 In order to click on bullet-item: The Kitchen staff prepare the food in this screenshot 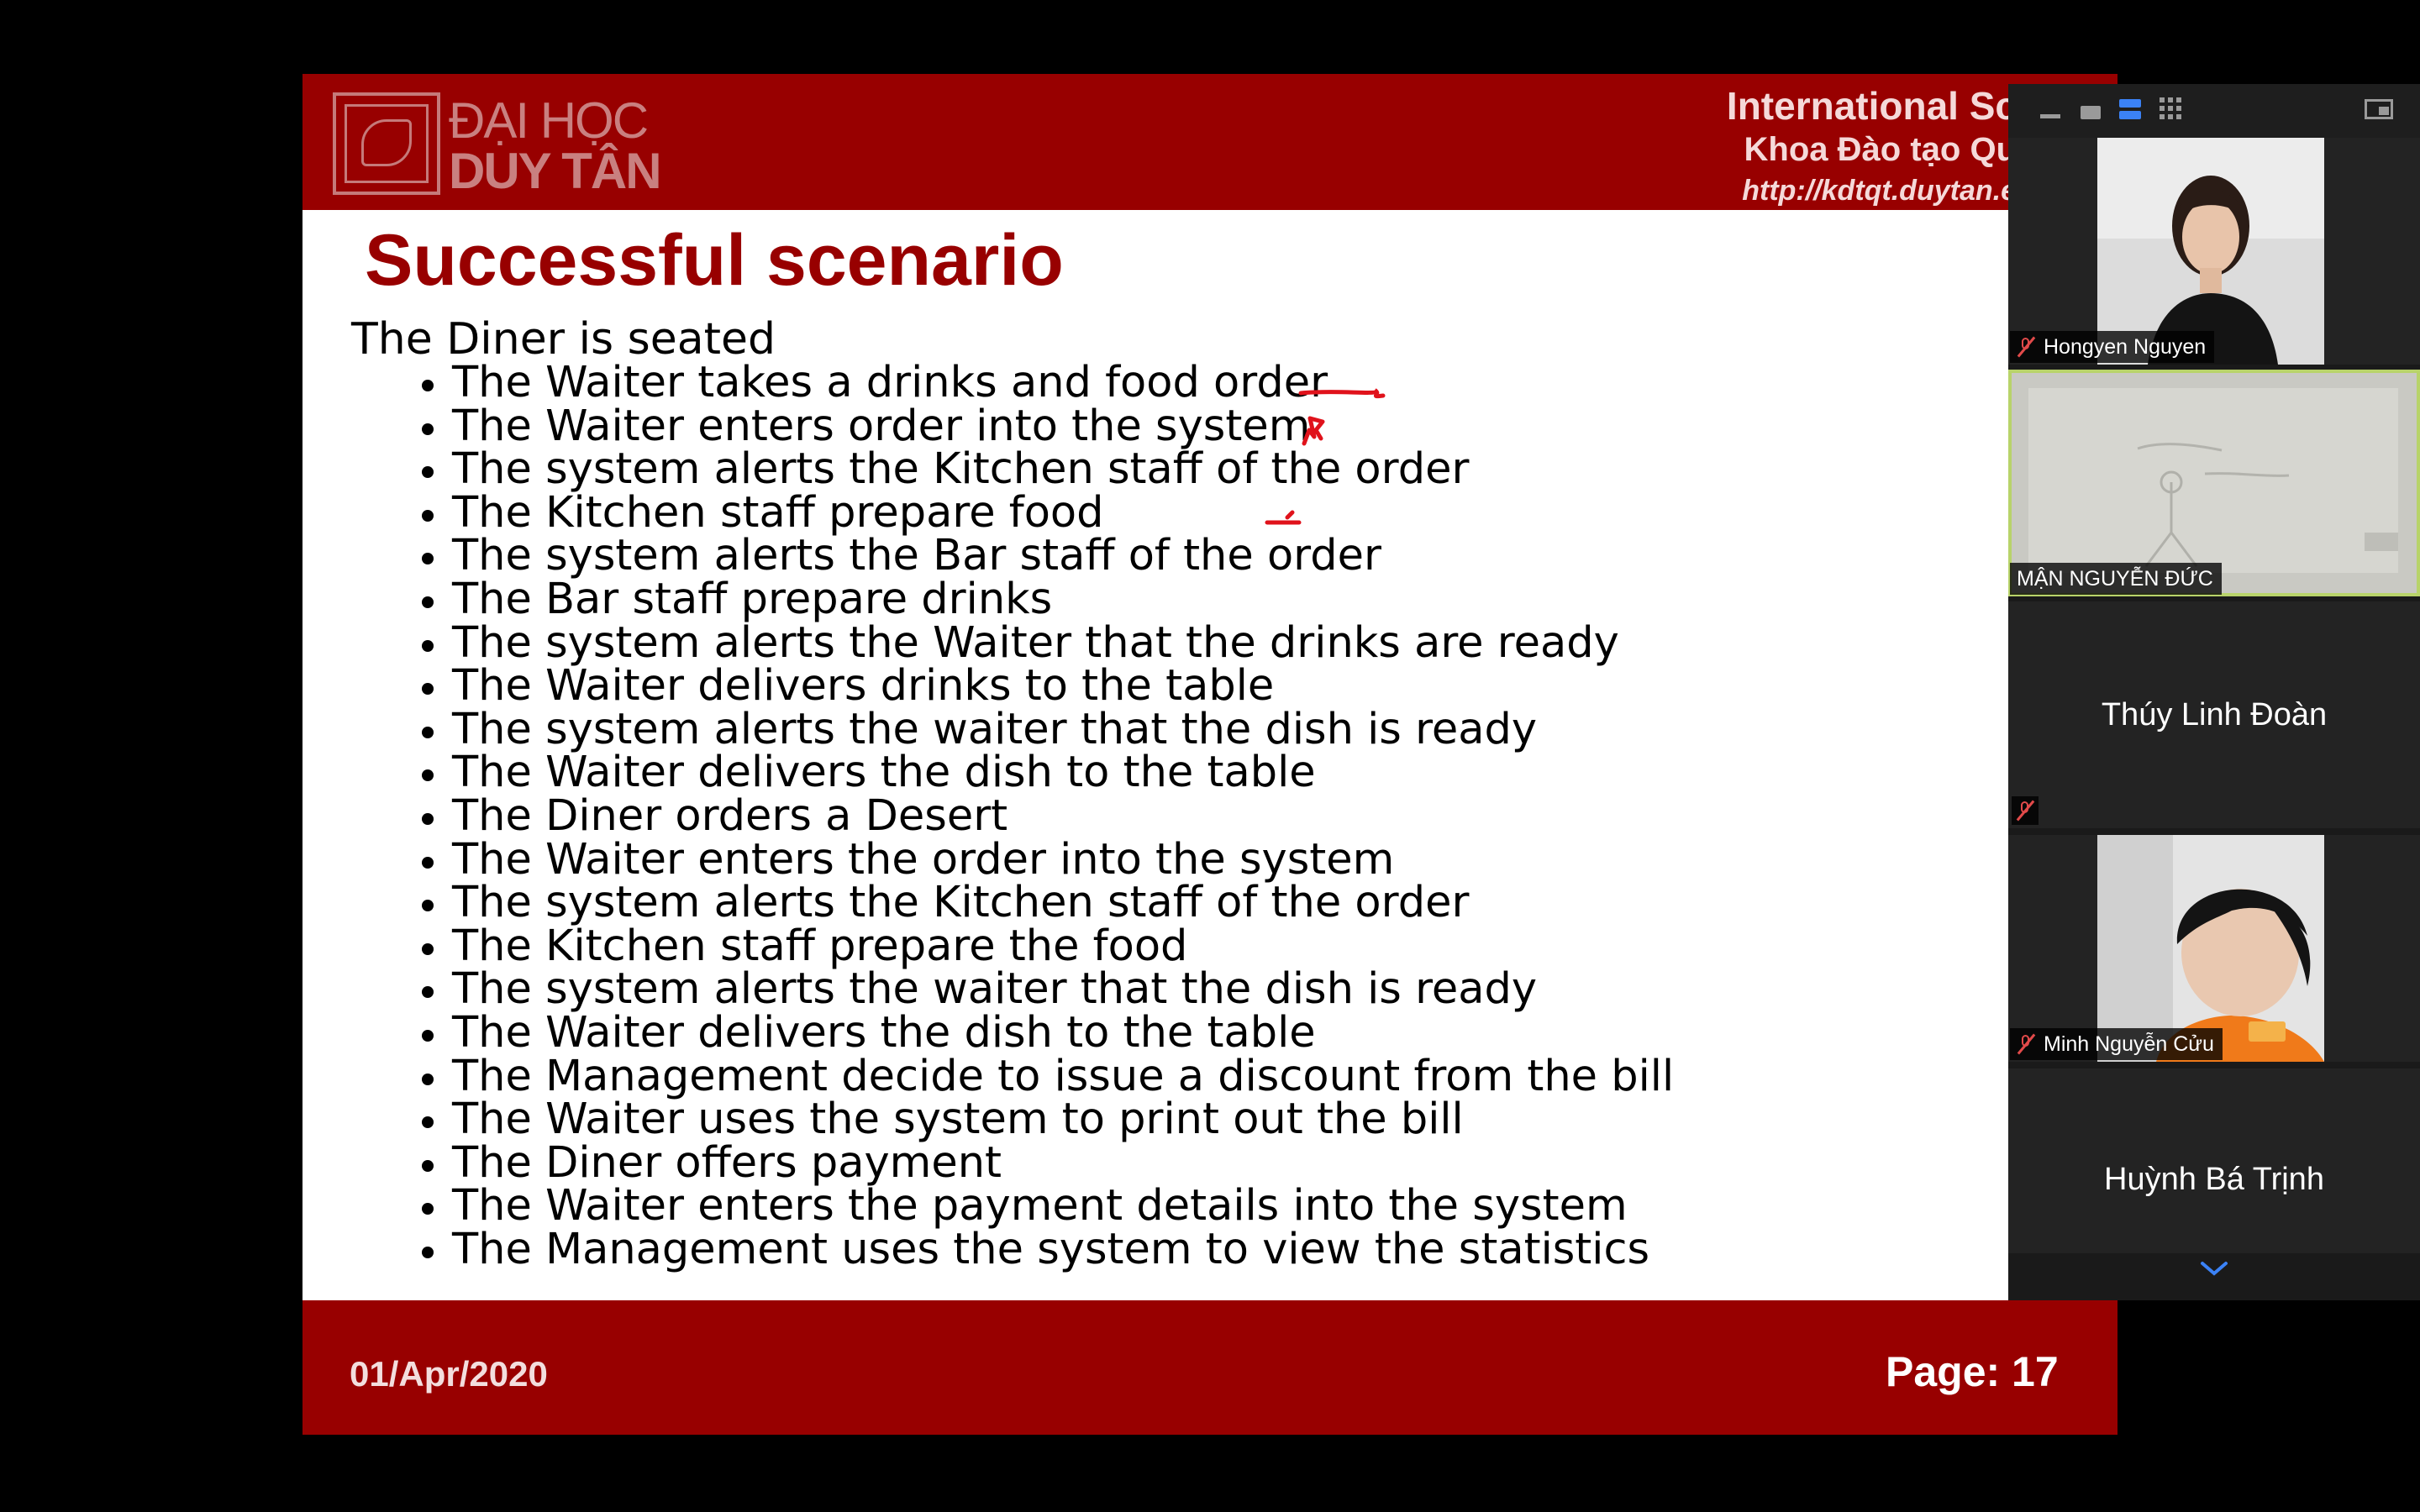, I will do `click(1046, 947)`.